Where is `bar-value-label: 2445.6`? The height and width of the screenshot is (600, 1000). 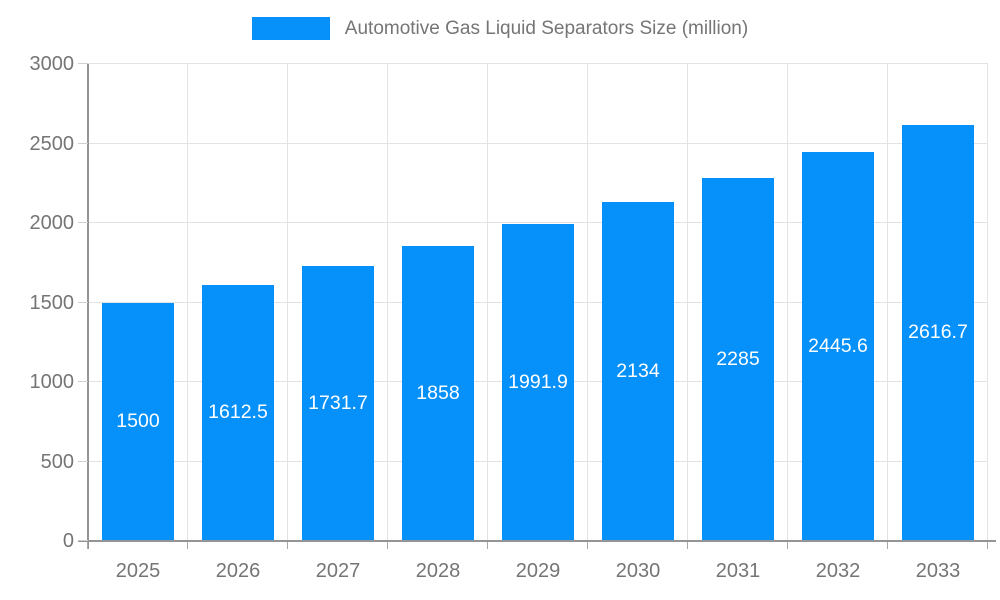
bar-value-label: 2445.6 is located at coordinates (838, 346).